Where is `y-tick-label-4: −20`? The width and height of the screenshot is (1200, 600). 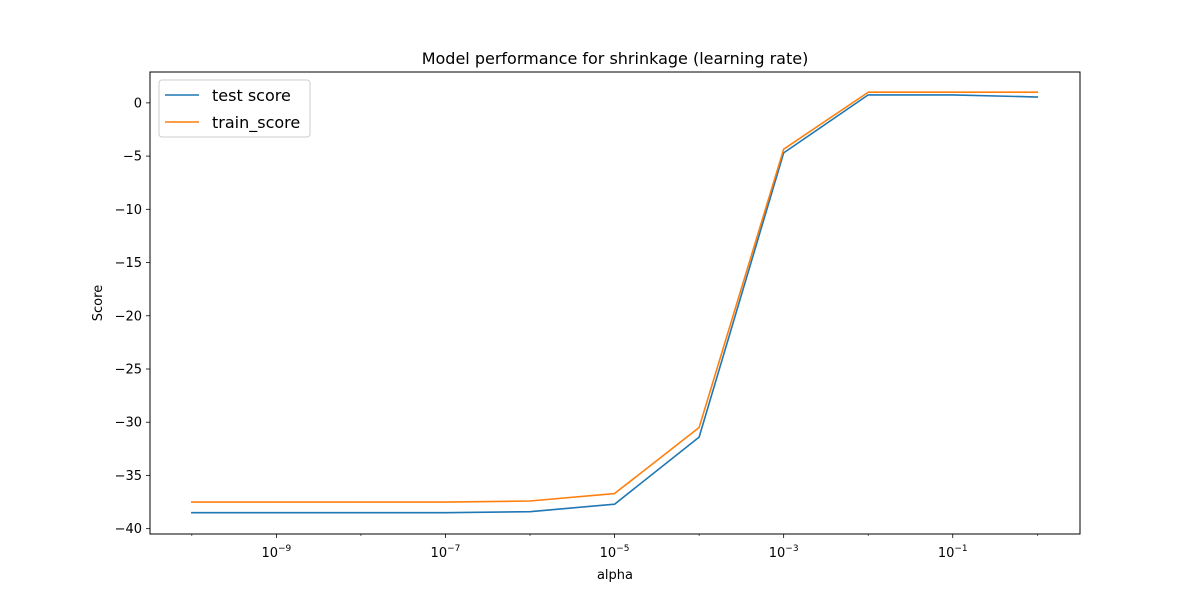 y-tick-label-4: −20 is located at coordinates (128, 316).